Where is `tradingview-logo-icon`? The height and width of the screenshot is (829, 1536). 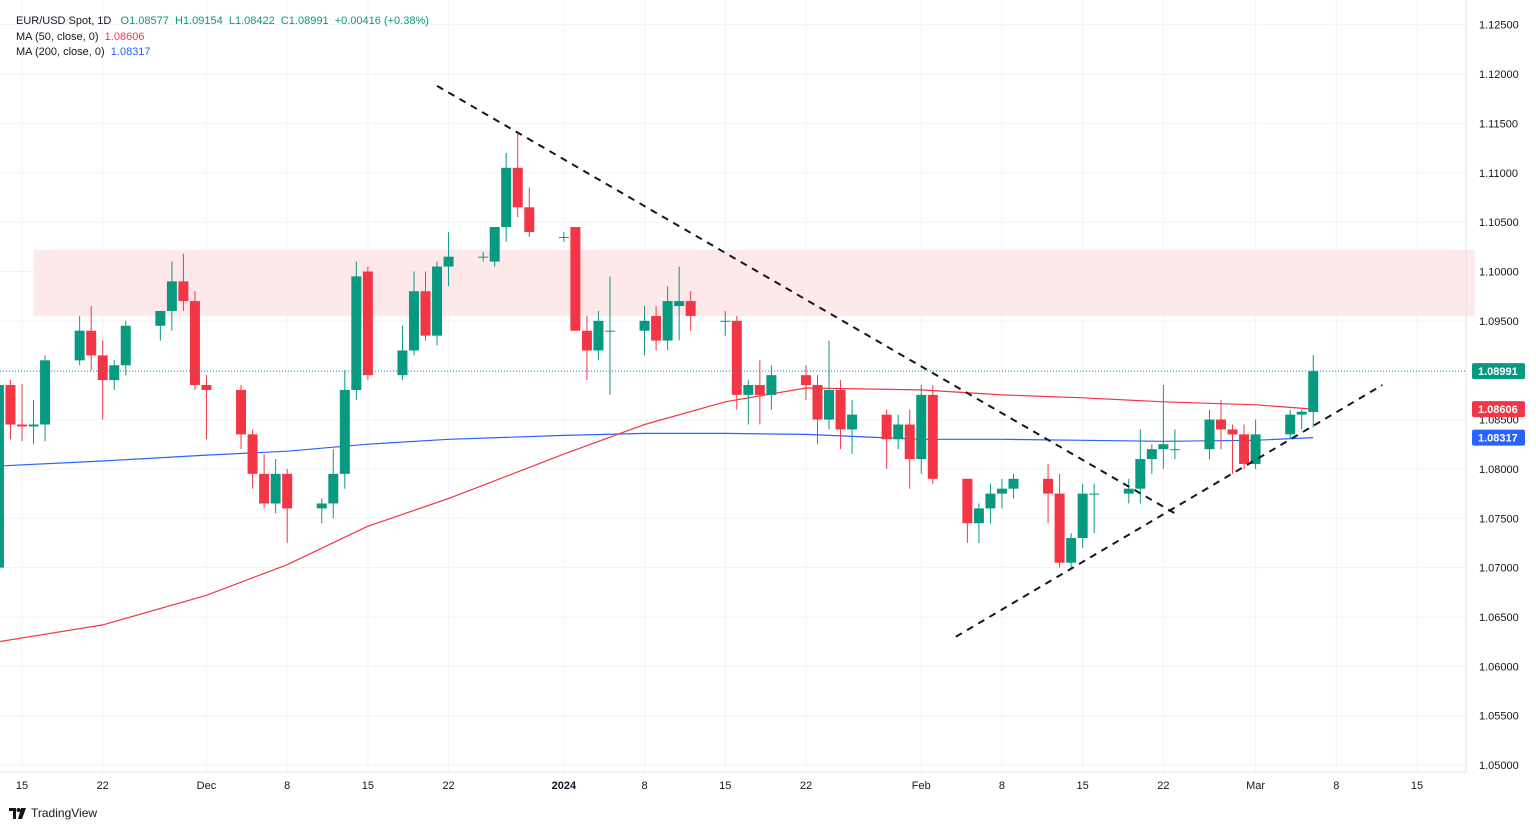
tradingview-logo-icon is located at coordinates (17, 813).